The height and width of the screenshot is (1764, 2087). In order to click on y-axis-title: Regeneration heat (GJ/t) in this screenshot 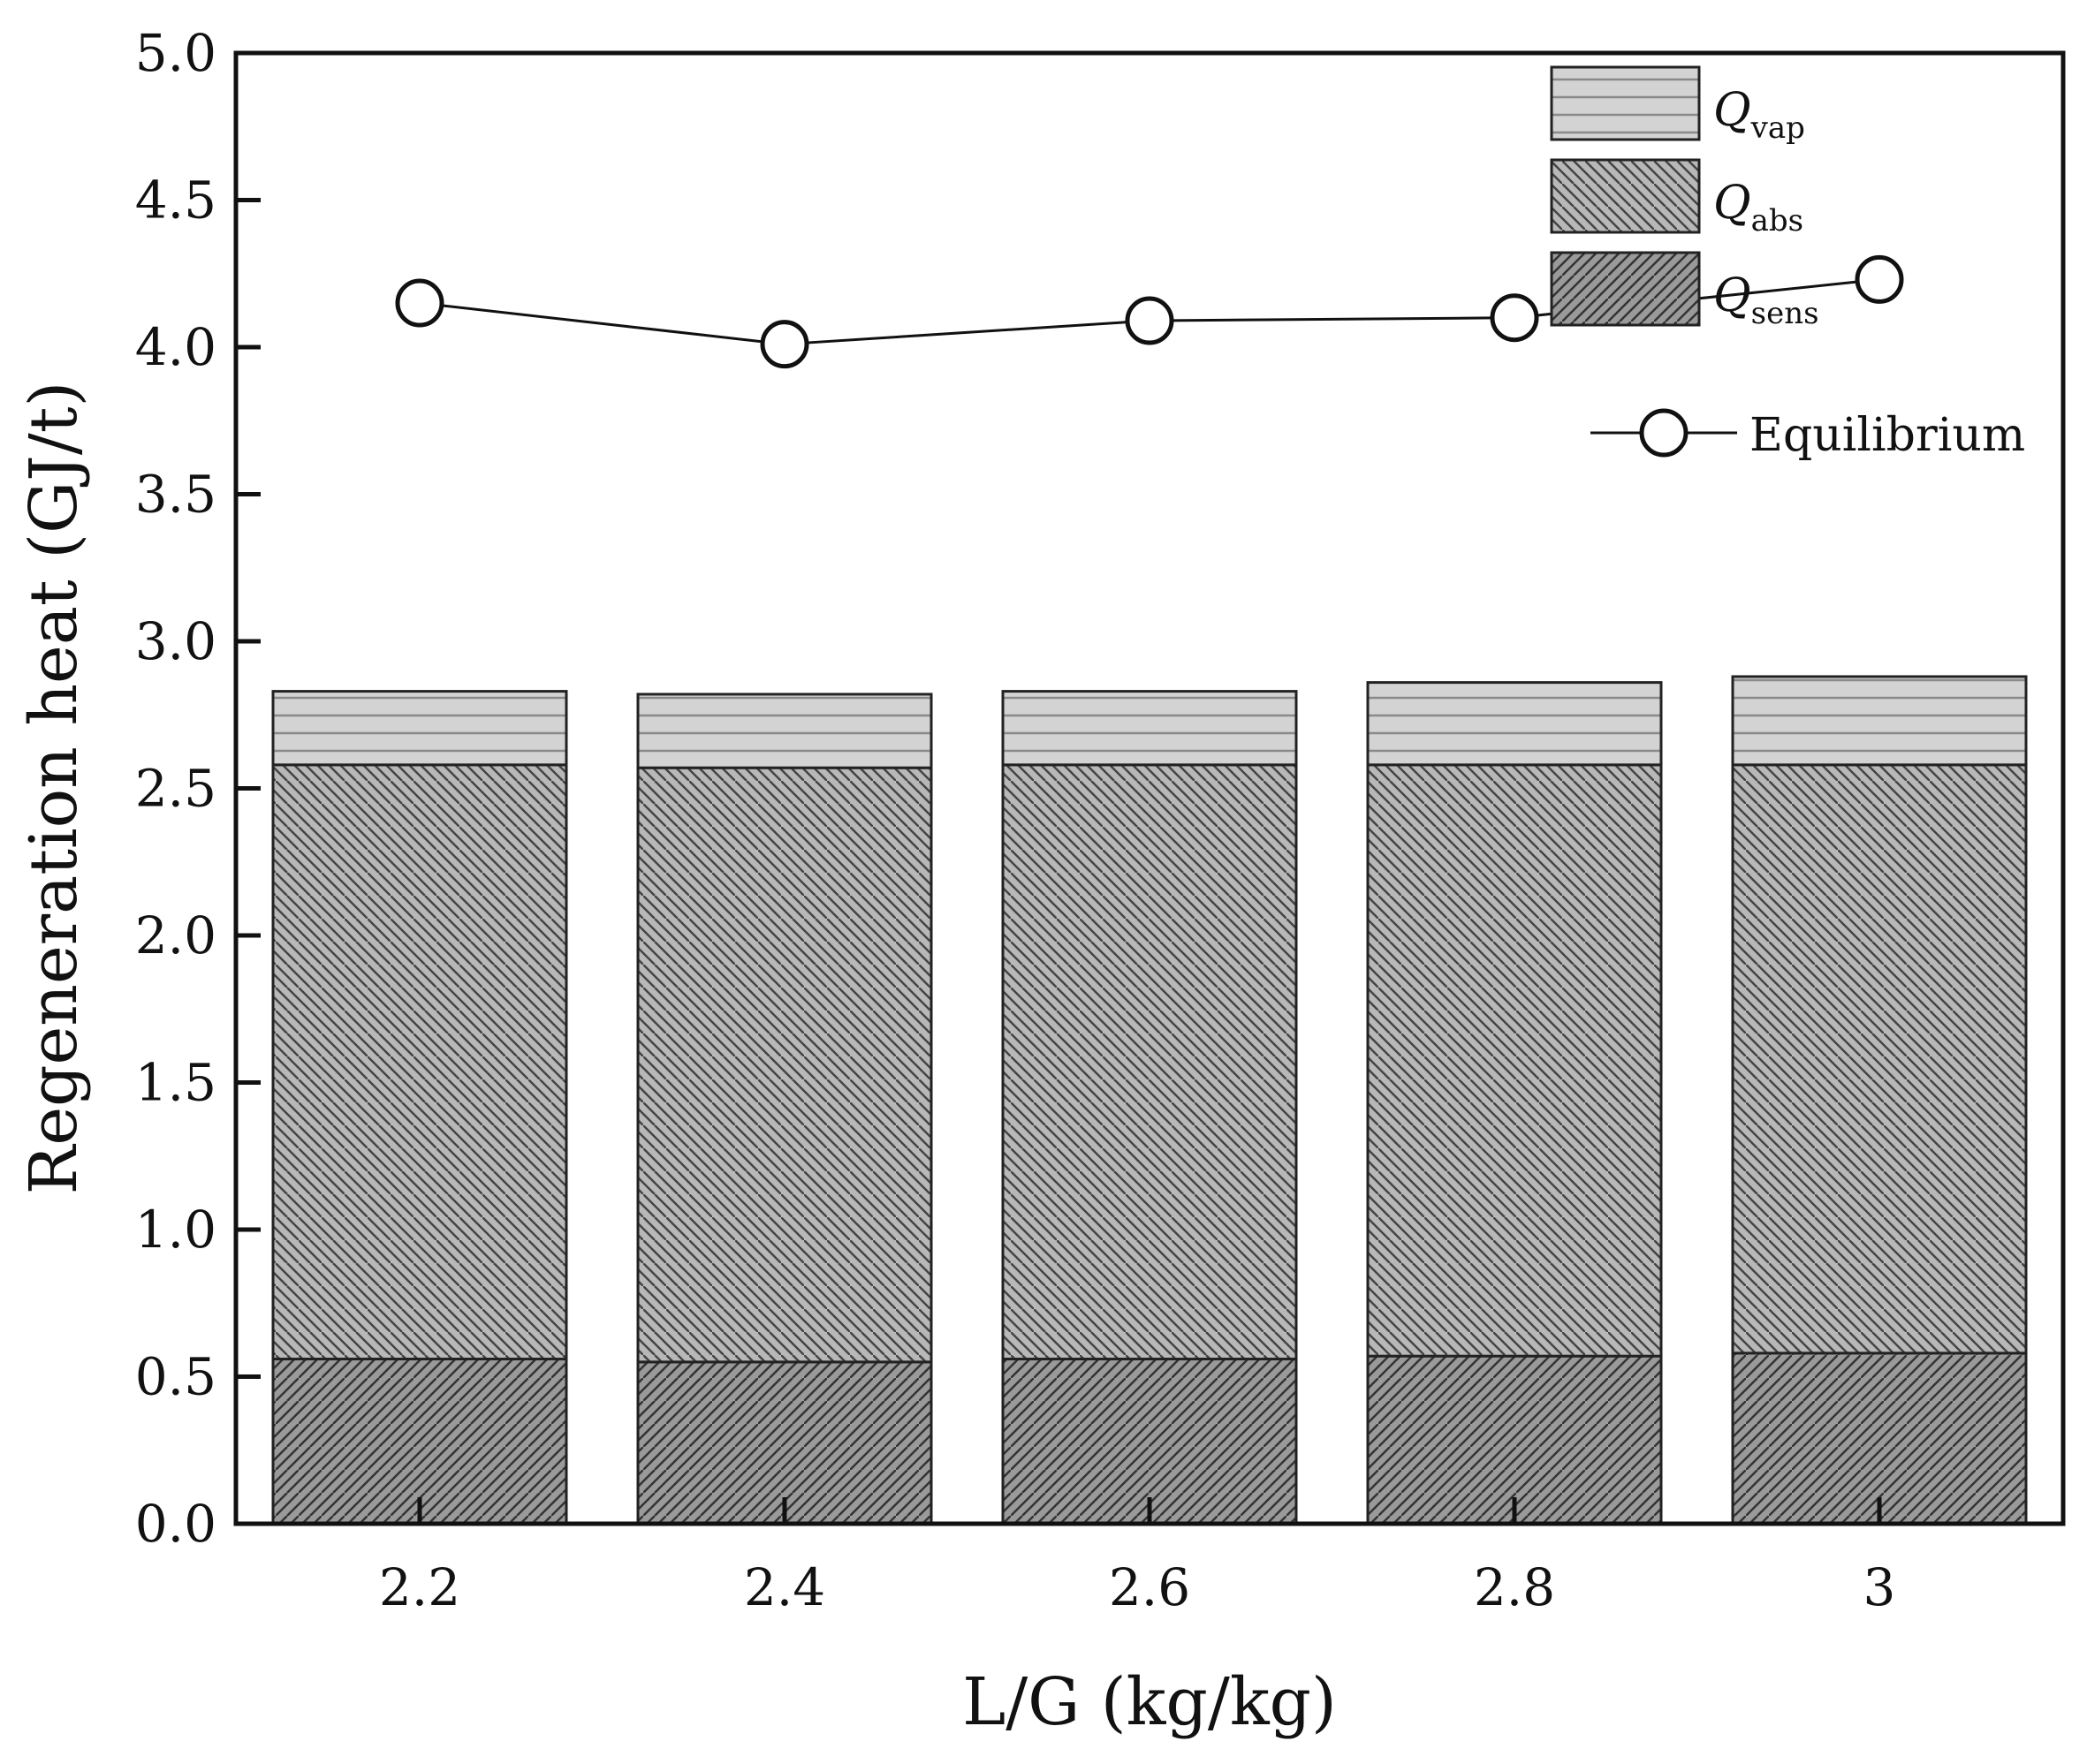, I will do `click(54, 788)`.